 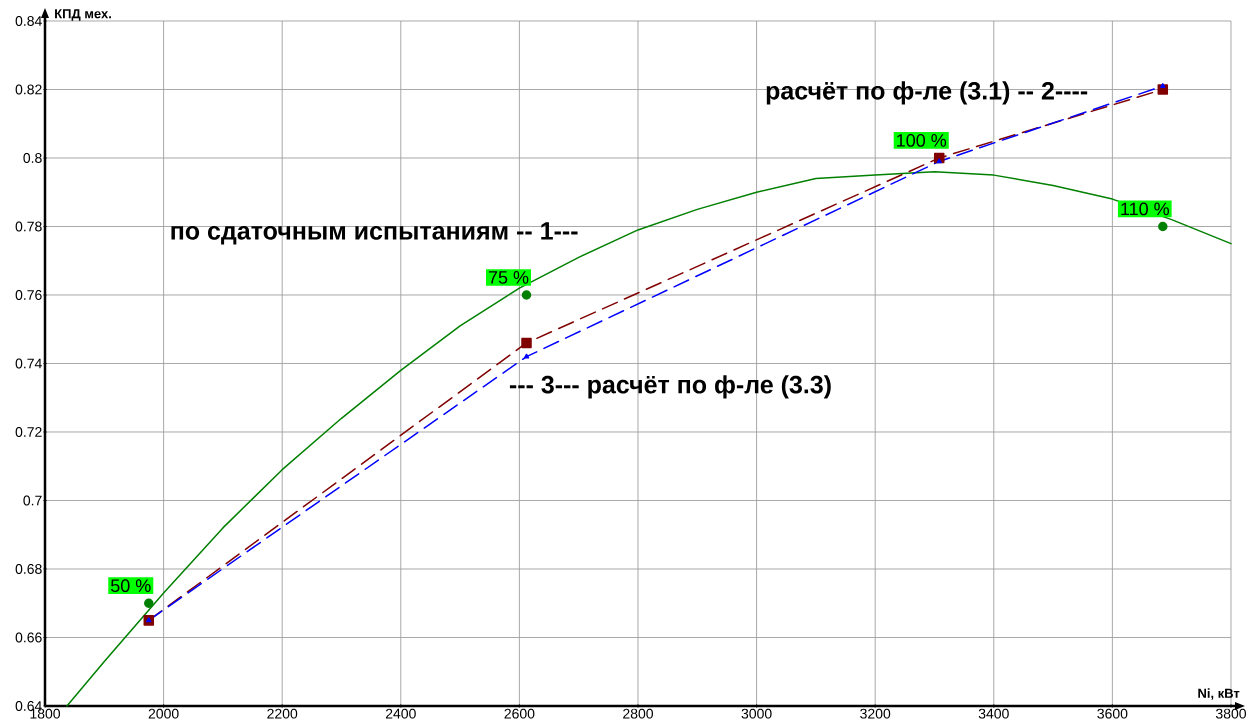 What do you see at coordinates (1112, 713) in the screenshot?
I see `x-tick-label: 3600` at bounding box center [1112, 713].